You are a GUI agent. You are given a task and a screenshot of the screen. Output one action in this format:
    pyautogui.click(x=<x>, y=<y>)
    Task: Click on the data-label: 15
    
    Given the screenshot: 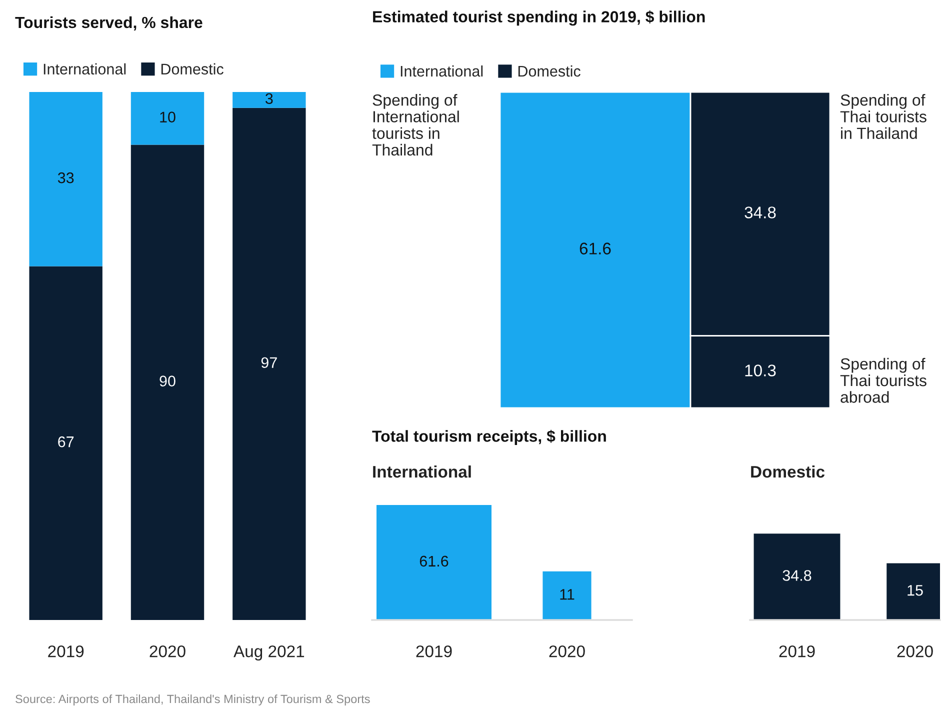 What is the action you would take?
    pyautogui.click(x=915, y=590)
    